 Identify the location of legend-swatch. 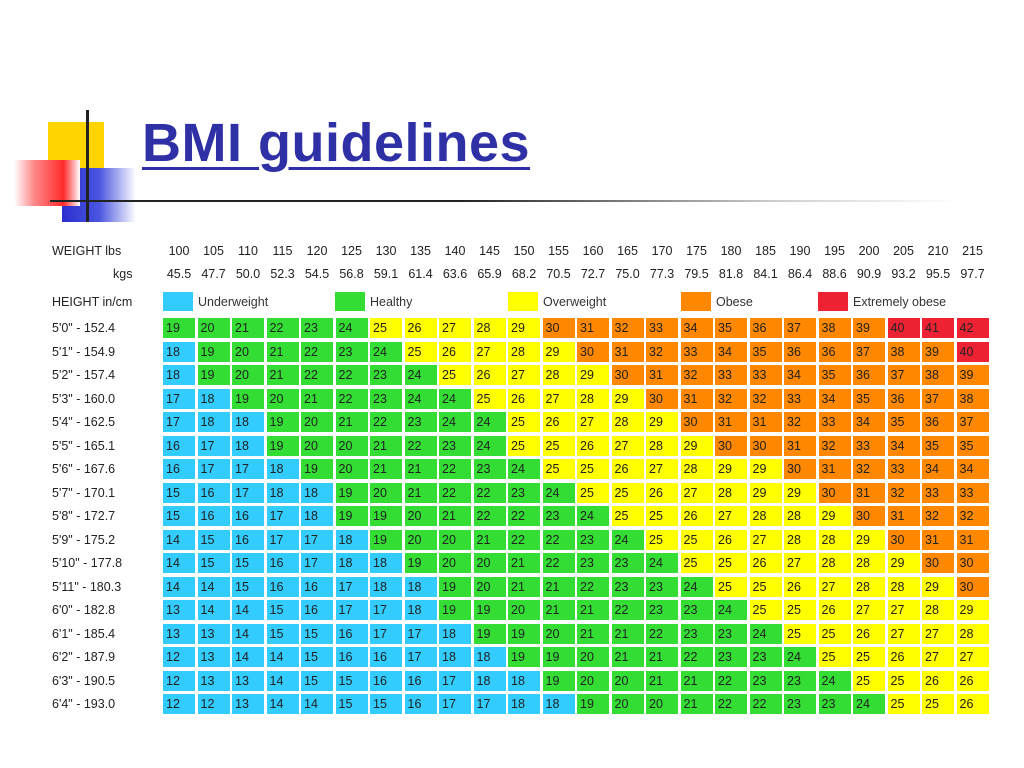
(523, 301).